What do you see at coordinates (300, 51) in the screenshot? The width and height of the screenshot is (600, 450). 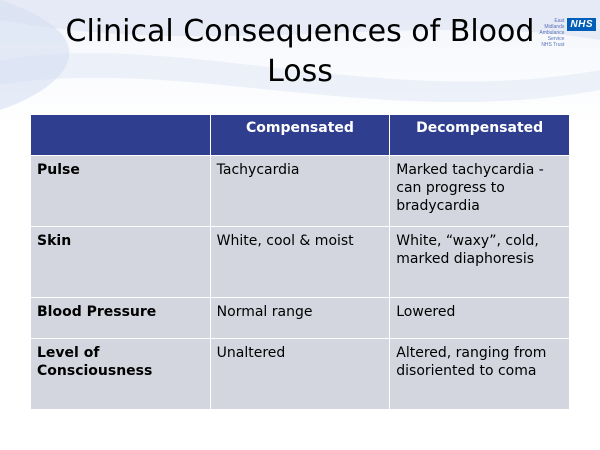 I see `slide-title: Clinical Consequences of Blood Loss` at bounding box center [300, 51].